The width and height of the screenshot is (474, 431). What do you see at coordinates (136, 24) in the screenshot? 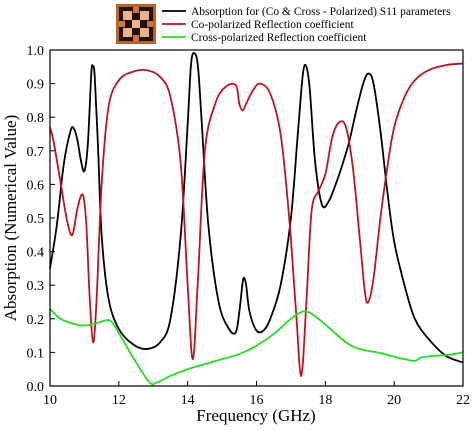
I see `legend-logo-icon` at bounding box center [136, 24].